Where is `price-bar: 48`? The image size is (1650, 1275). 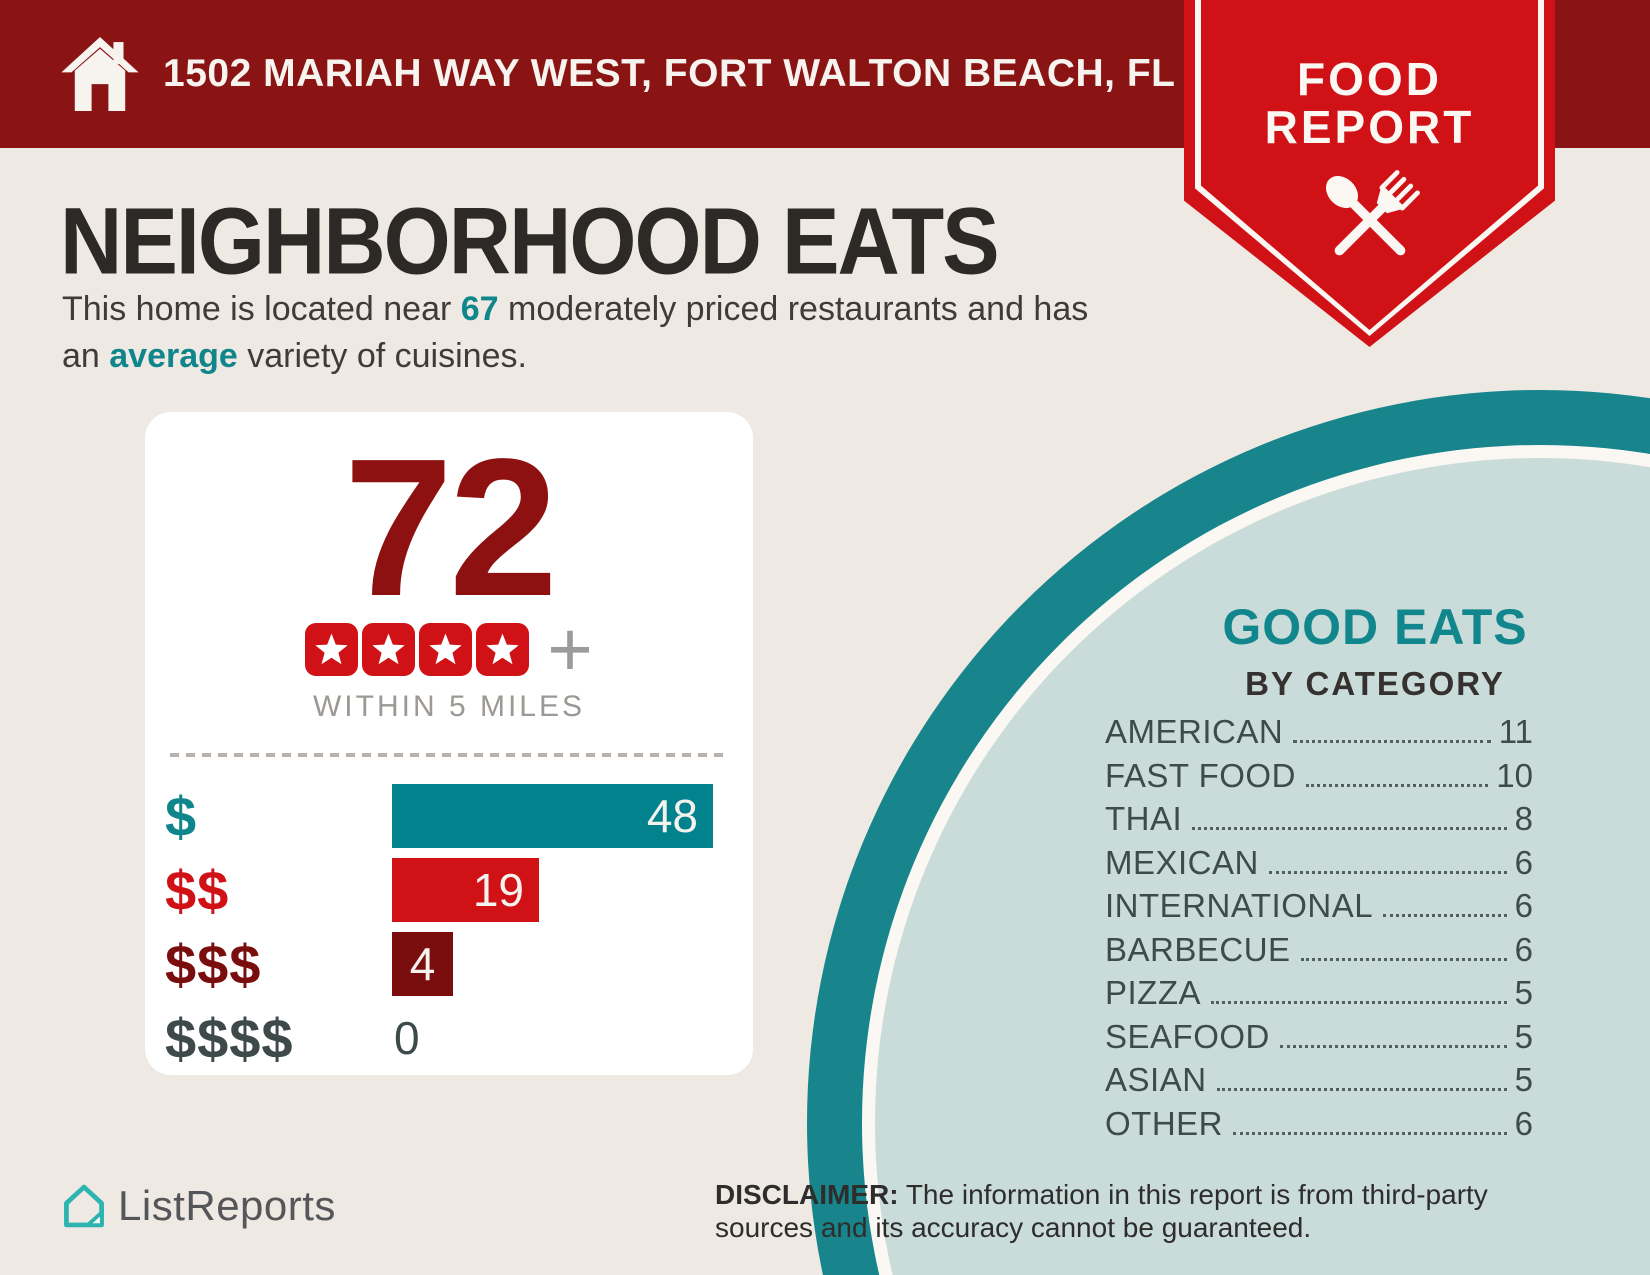
price-bar: 48 is located at coordinates (552, 816).